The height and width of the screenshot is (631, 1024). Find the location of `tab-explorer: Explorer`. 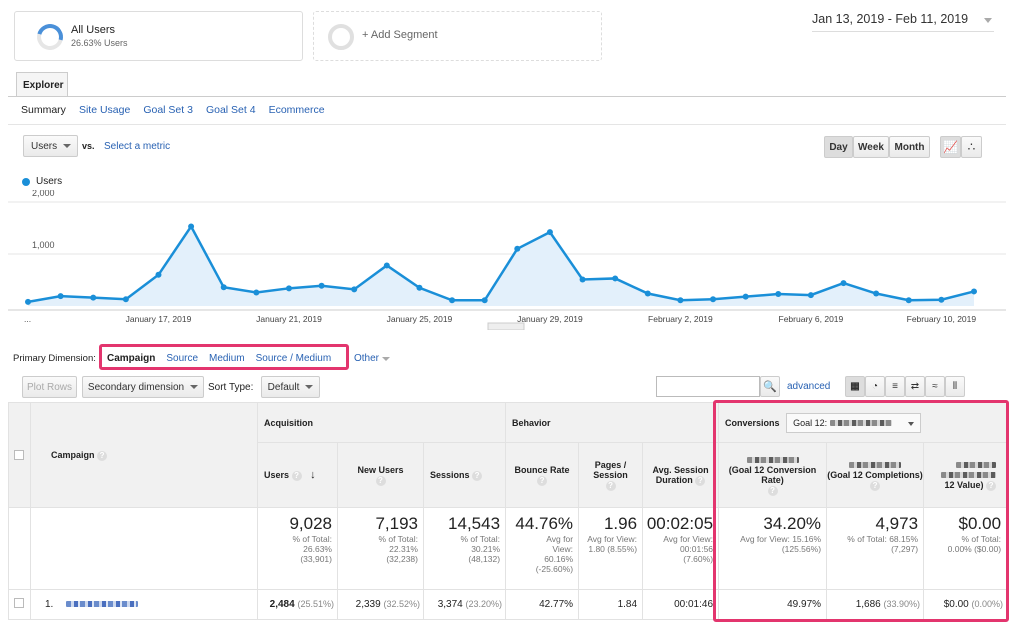

tab-explorer: Explorer is located at coordinates (42, 84).